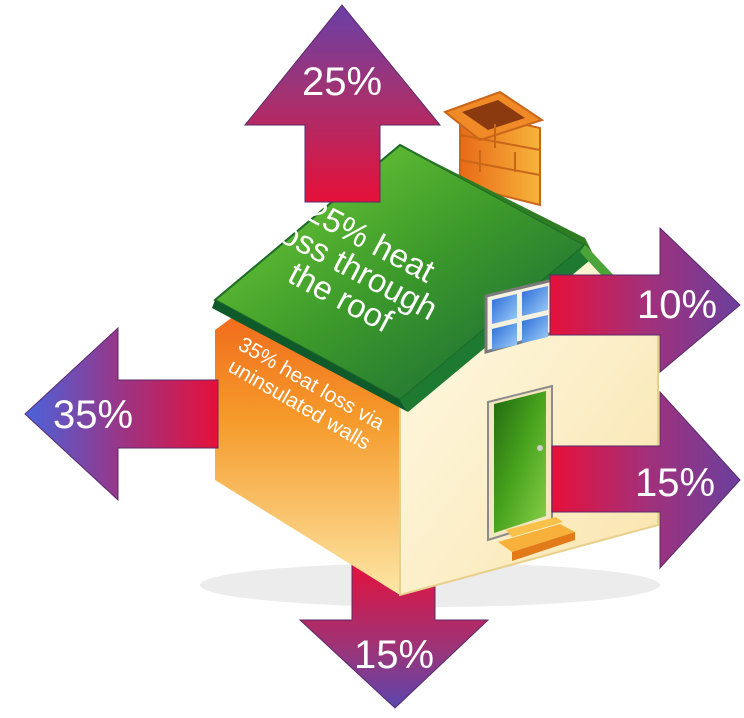 The height and width of the screenshot is (718, 744). What do you see at coordinates (677, 305) in the screenshot?
I see `window-arrow-label: 10%` at bounding box center [677, 305].